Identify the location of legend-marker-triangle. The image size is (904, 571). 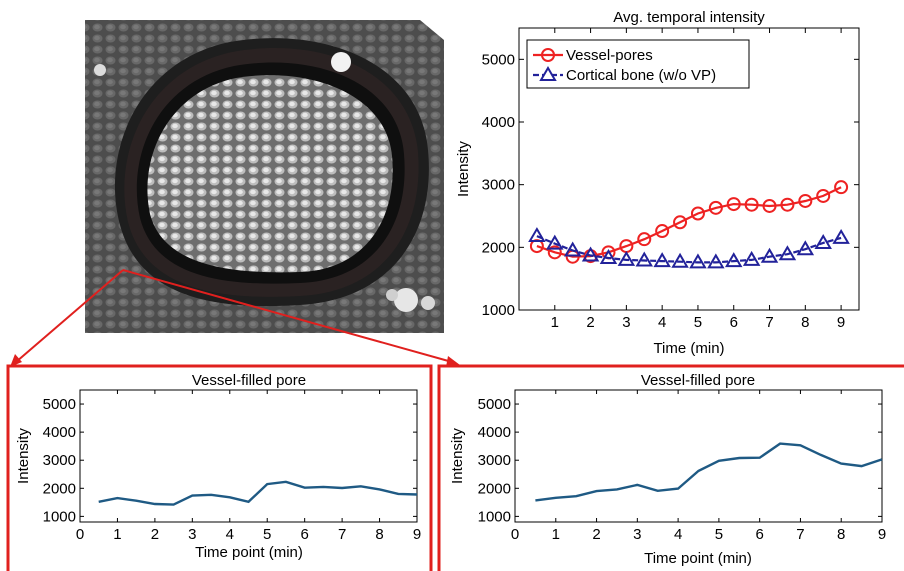
(548, 73).